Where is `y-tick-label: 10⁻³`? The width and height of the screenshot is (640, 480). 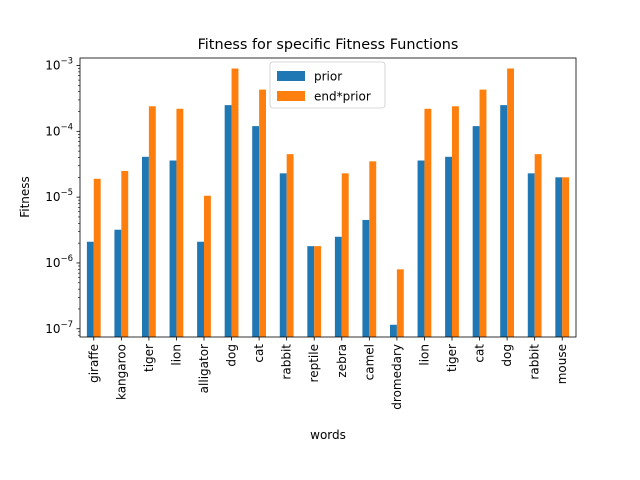 y-tick-label: 10⁻³ is located at coordinates (59, 65).